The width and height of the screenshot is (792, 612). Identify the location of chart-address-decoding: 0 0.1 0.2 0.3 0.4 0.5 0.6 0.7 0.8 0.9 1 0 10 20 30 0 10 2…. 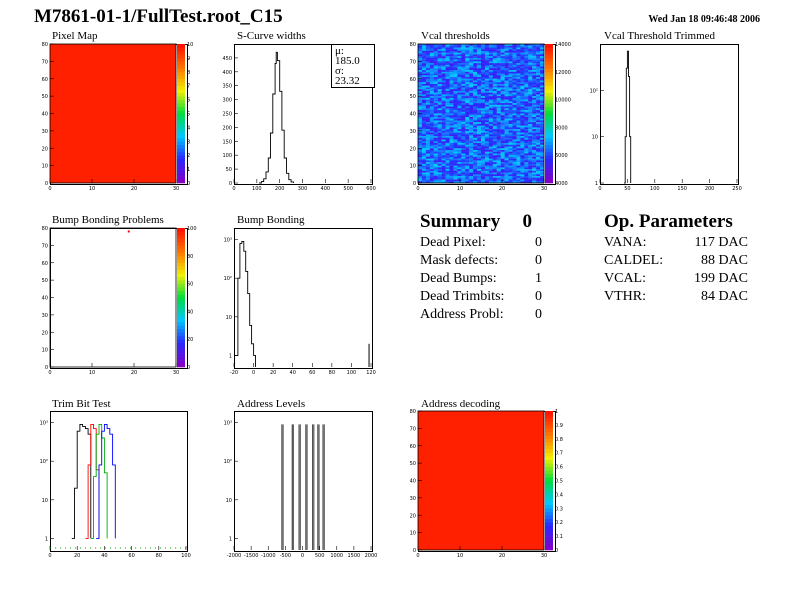
(486, 484).